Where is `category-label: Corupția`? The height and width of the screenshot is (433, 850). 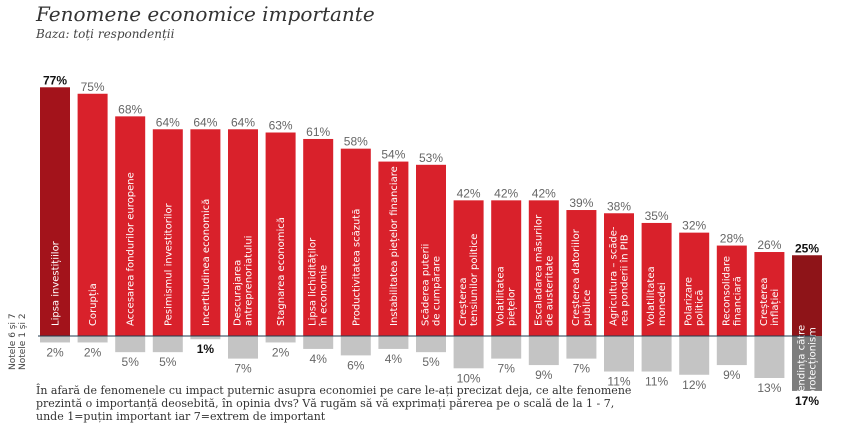 category-label: Corupția is located at coordinates (93, 304).